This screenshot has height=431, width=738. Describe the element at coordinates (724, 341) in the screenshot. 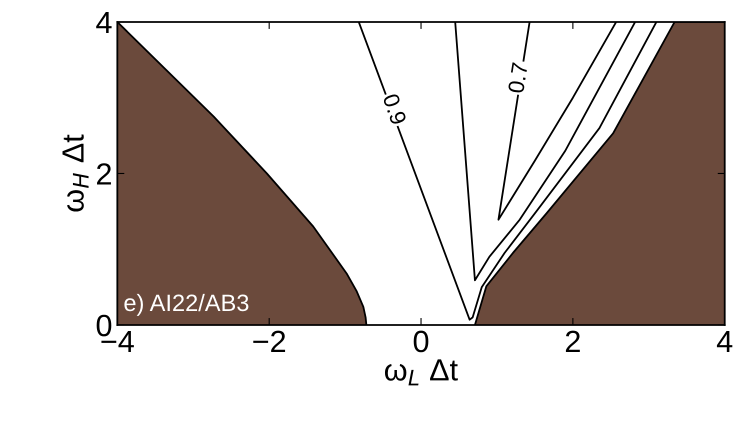

I see `x-tick-label: 4` at that location.